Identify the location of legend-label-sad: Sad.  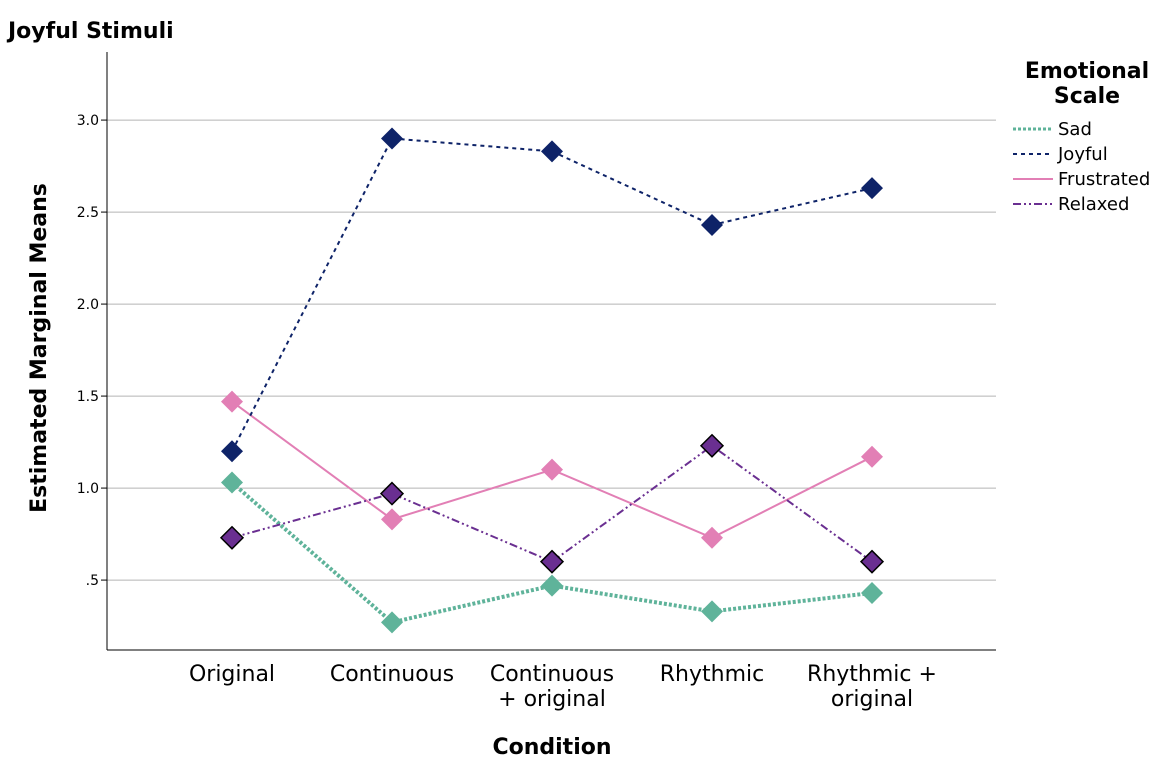
(1075, 129).